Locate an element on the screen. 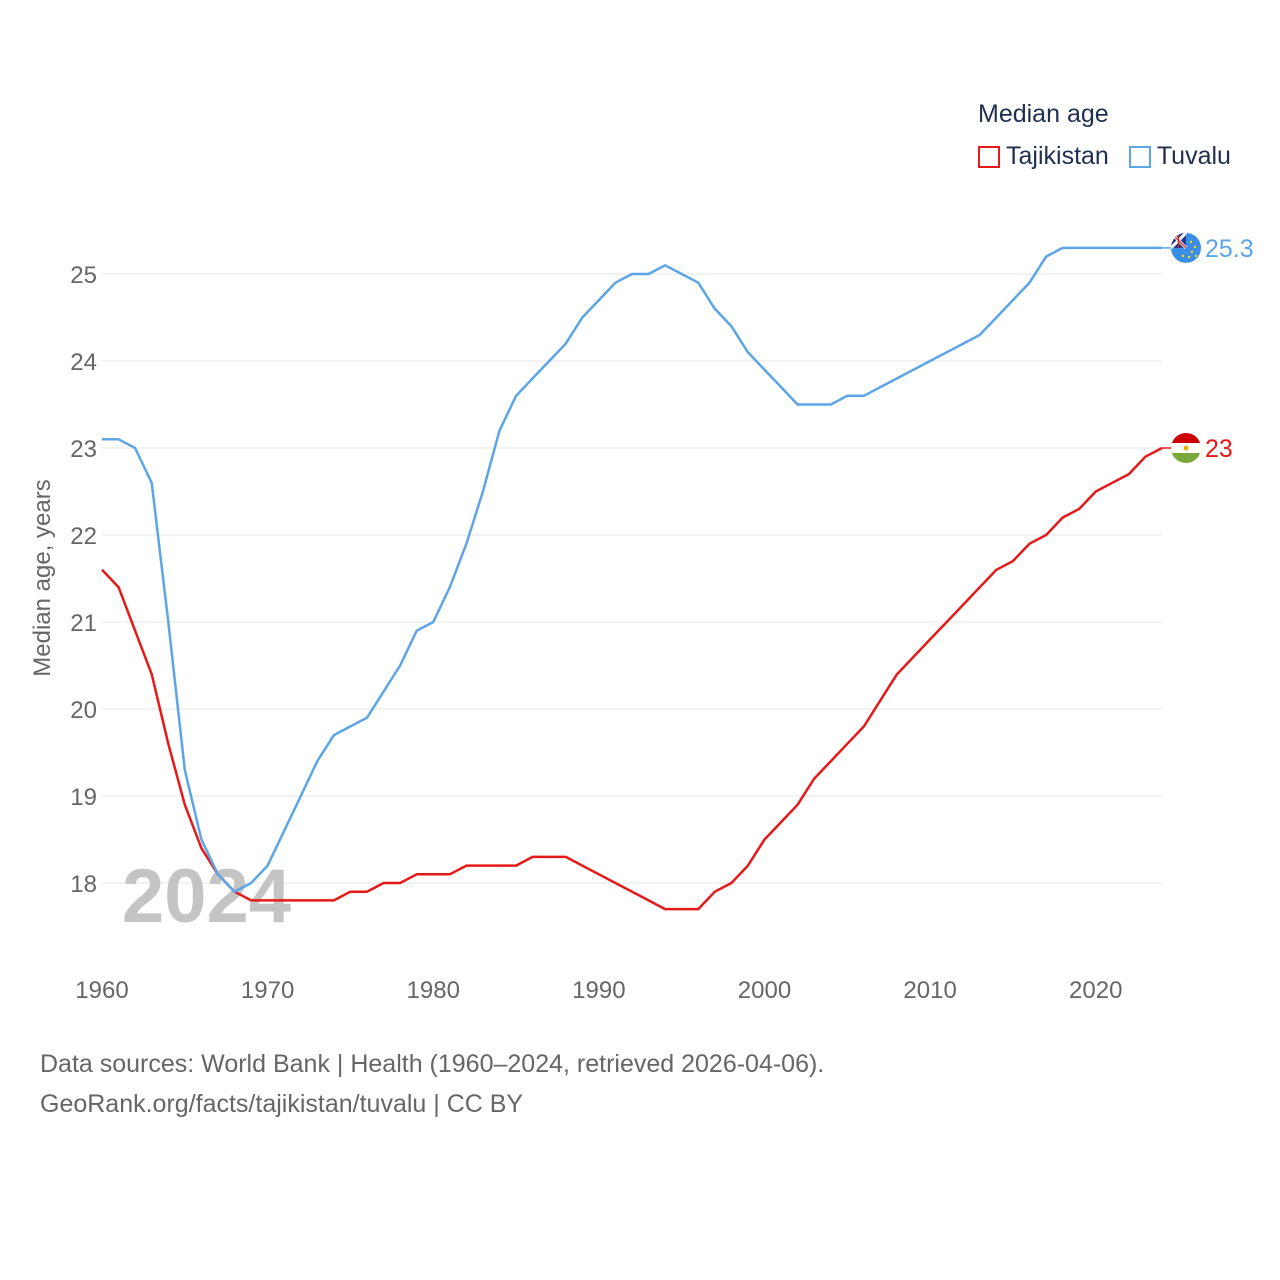 The height and width of the screenshot is (1280, 1280). x-axis-ticks: 1960 1970 1980 1990 2000 2010 2020 is located at coordinates (598, 990).